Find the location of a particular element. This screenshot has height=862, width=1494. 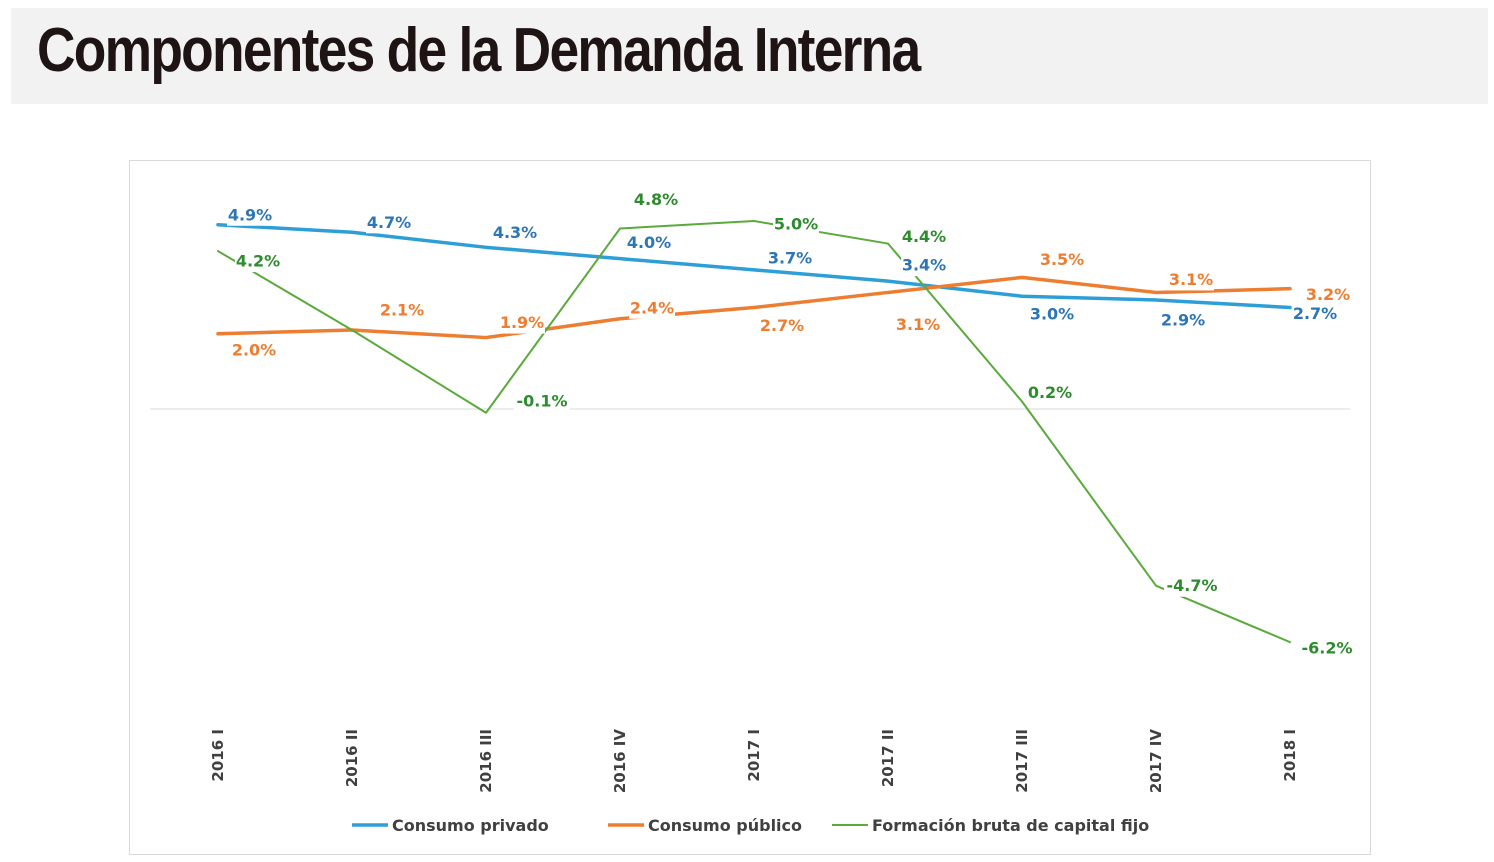

data-label: -4.7% is located at coordinates (1191, 585).